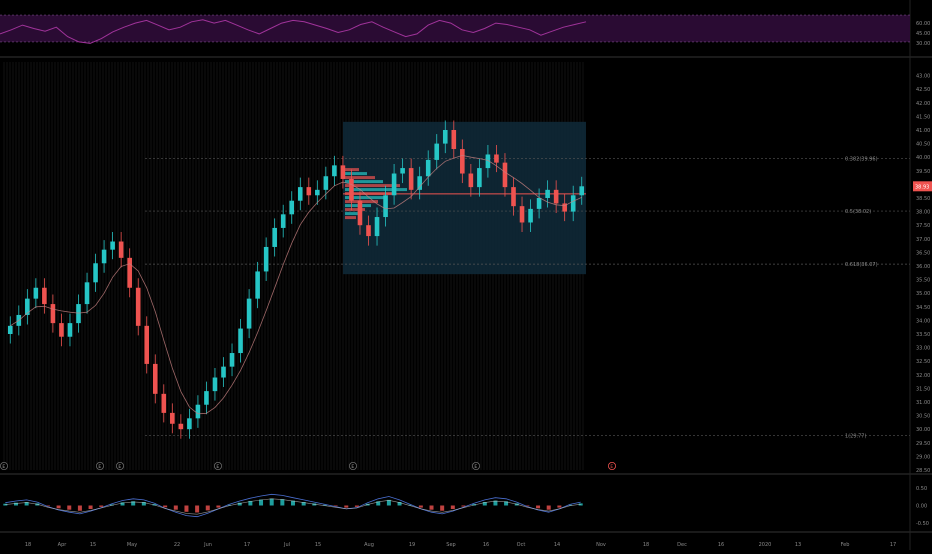 The height and width of the screenshot is (554, 932). I want to click on price-tick-label: 38.00, so click(923, 213).